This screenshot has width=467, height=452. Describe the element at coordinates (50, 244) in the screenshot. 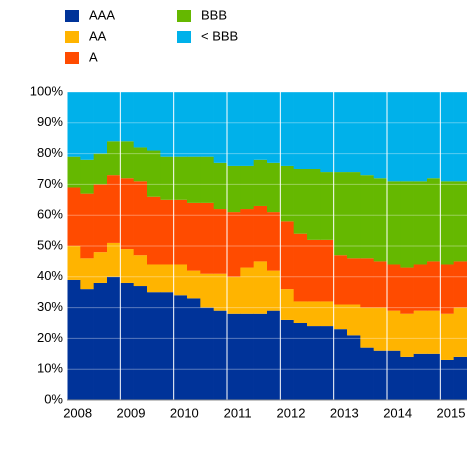

I see `y-tick-label: 50%` at that location.